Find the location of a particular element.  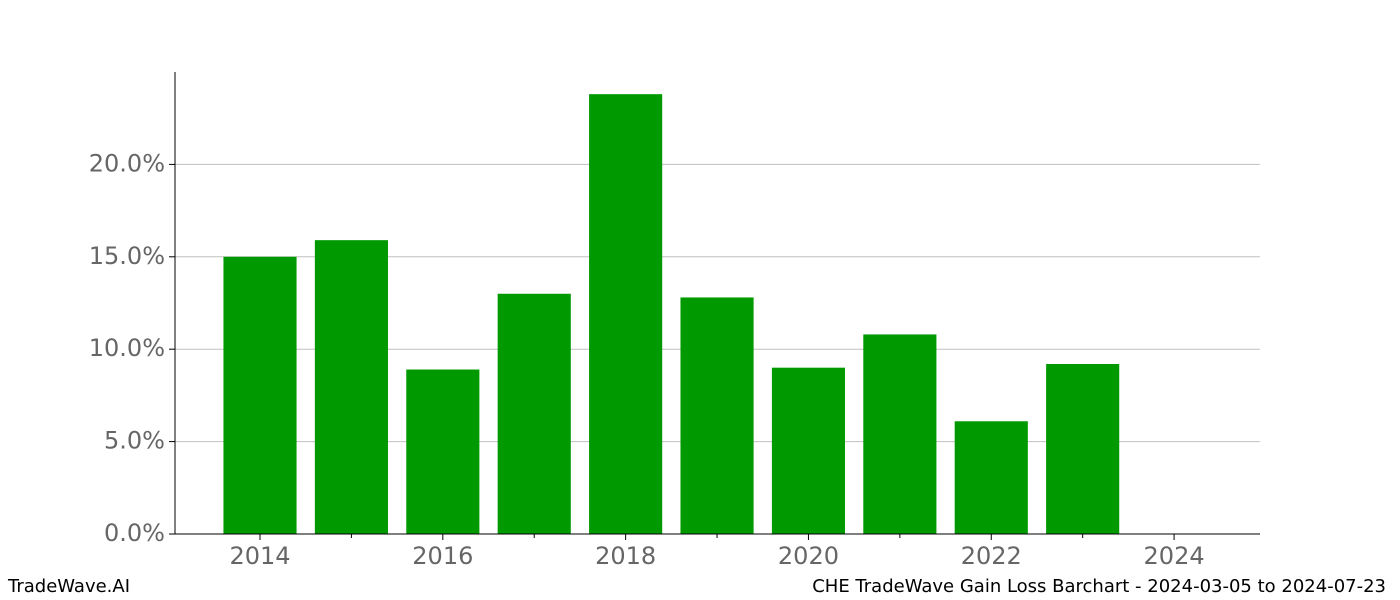

y-tick-label: 15.0% is located at coordinates (127, 256).